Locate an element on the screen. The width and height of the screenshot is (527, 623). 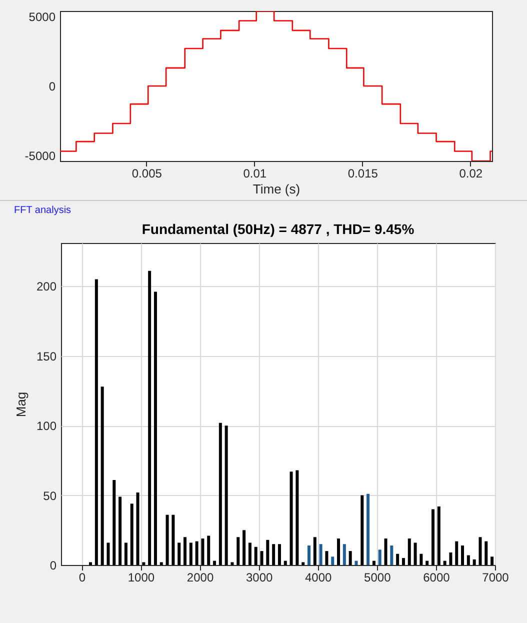
x-axis-title: Time (s) is located at coordinates (276, 189).